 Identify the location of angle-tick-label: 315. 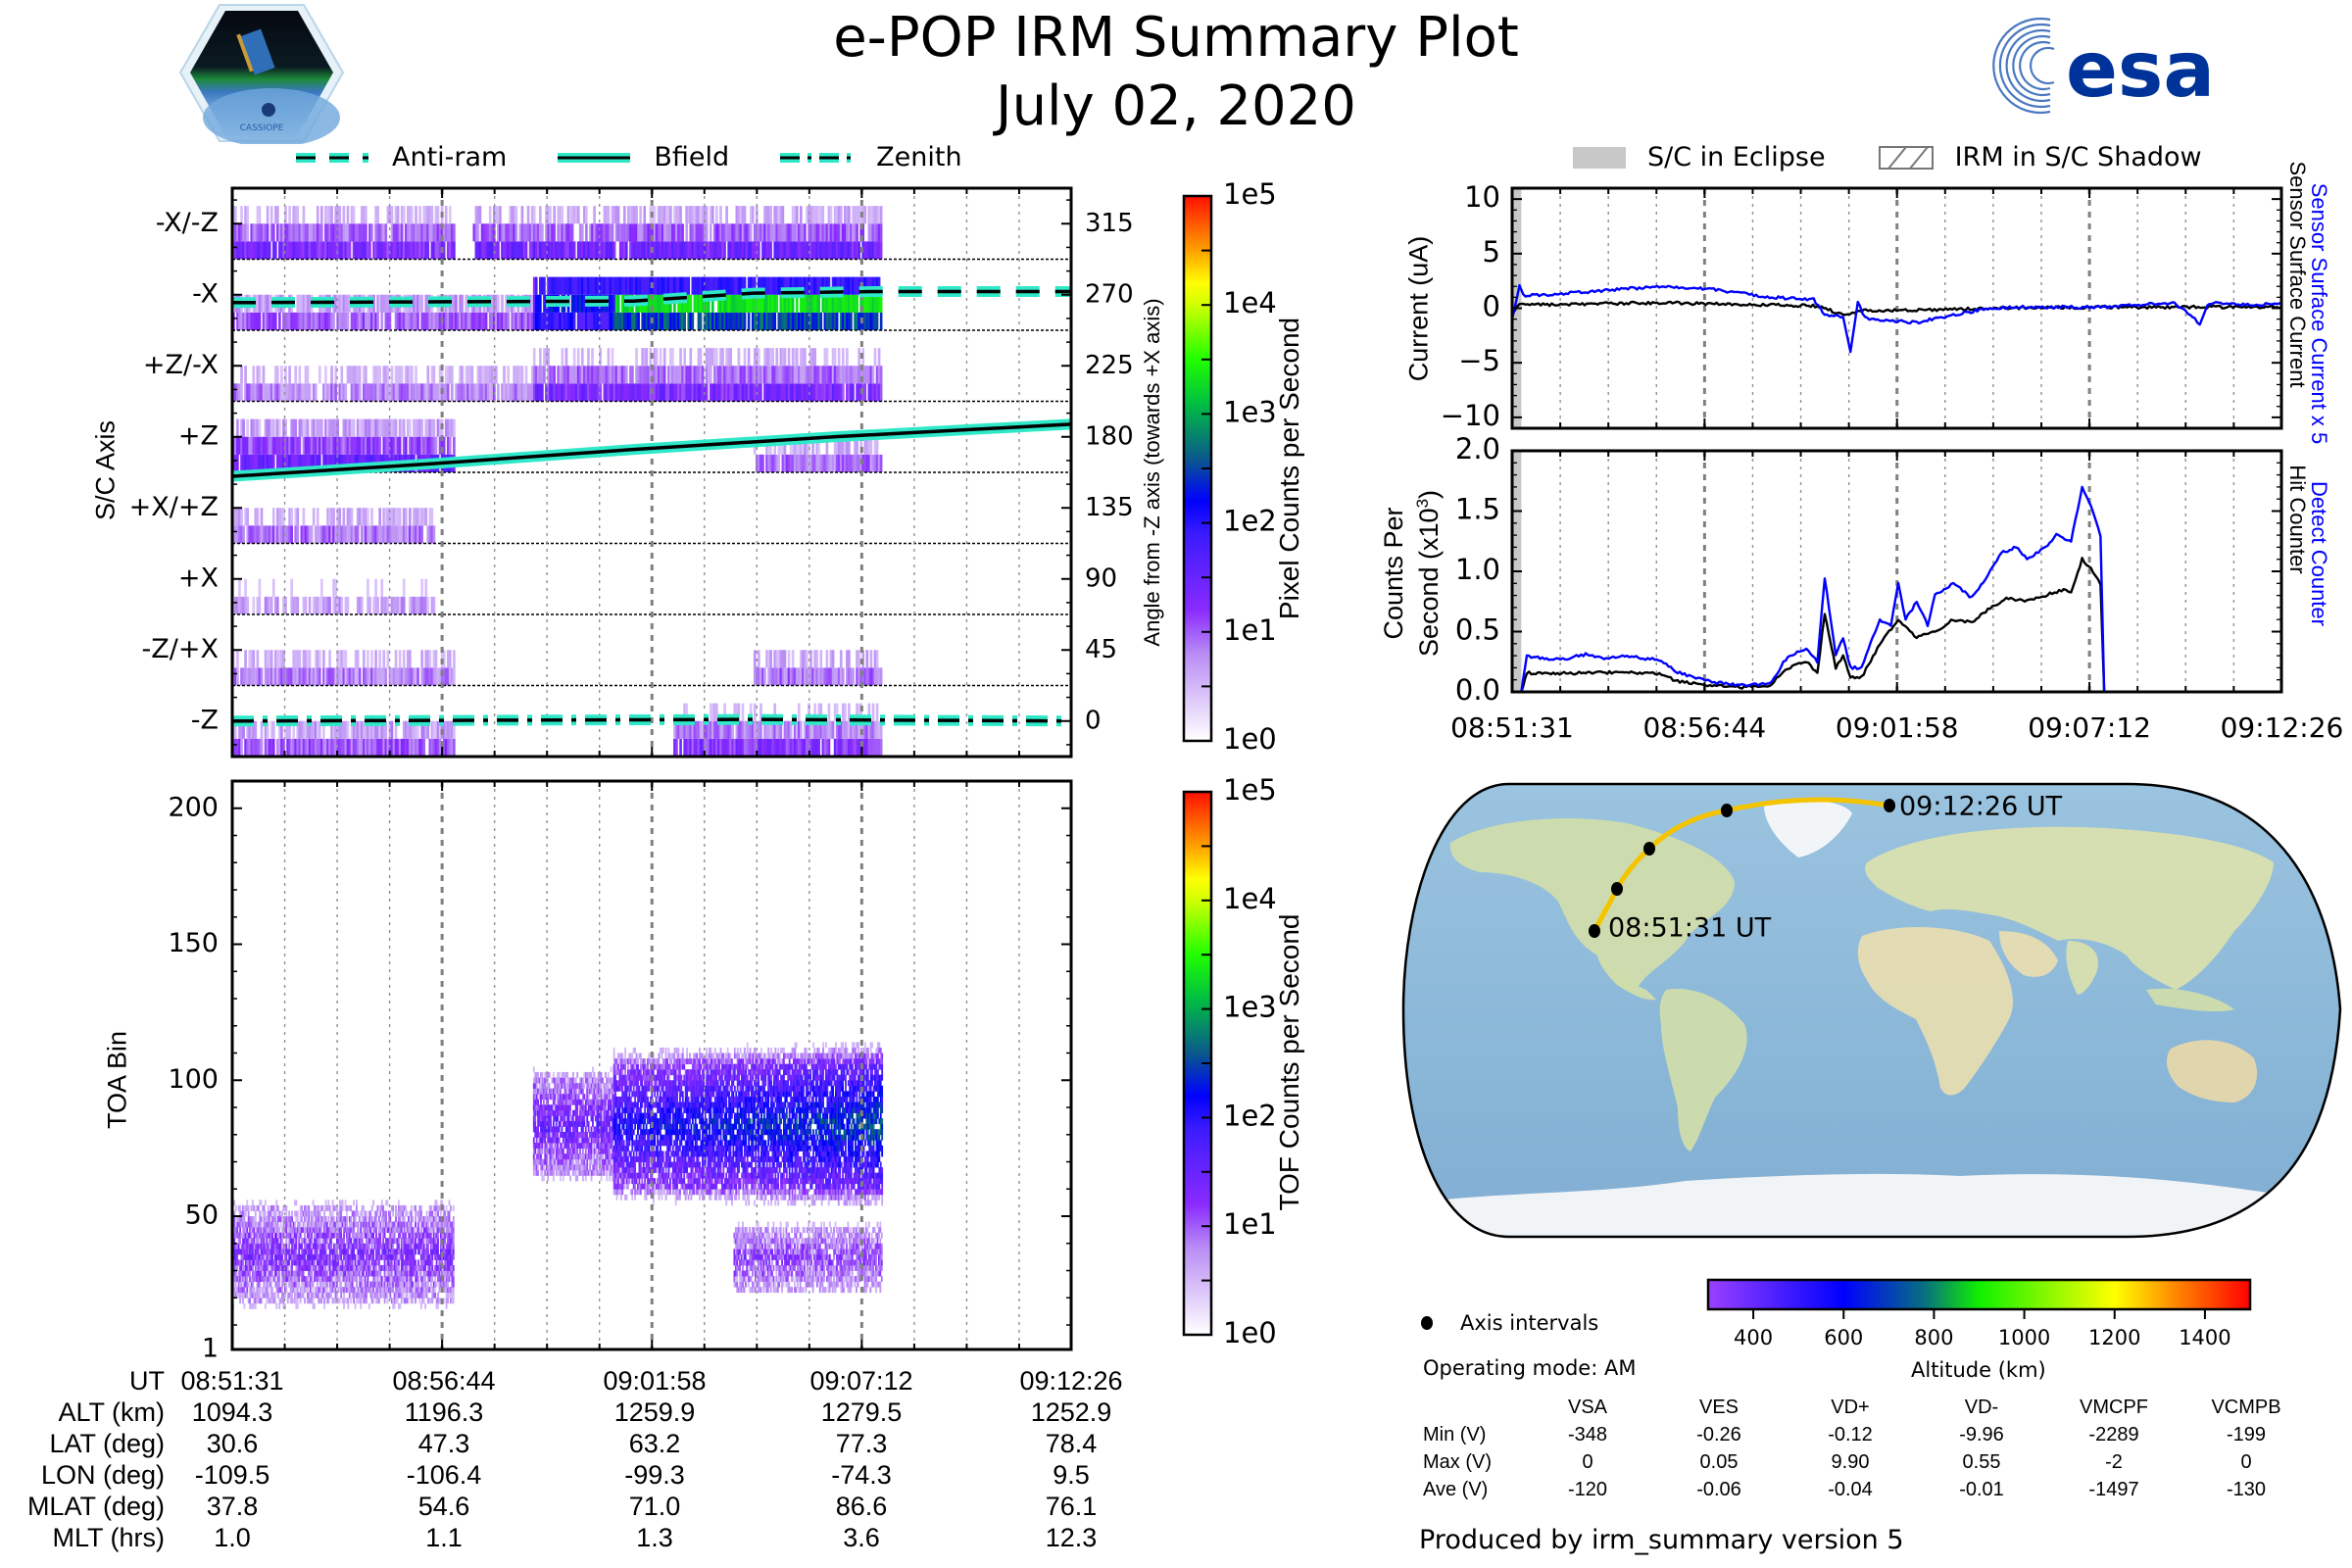
(1109, 223).